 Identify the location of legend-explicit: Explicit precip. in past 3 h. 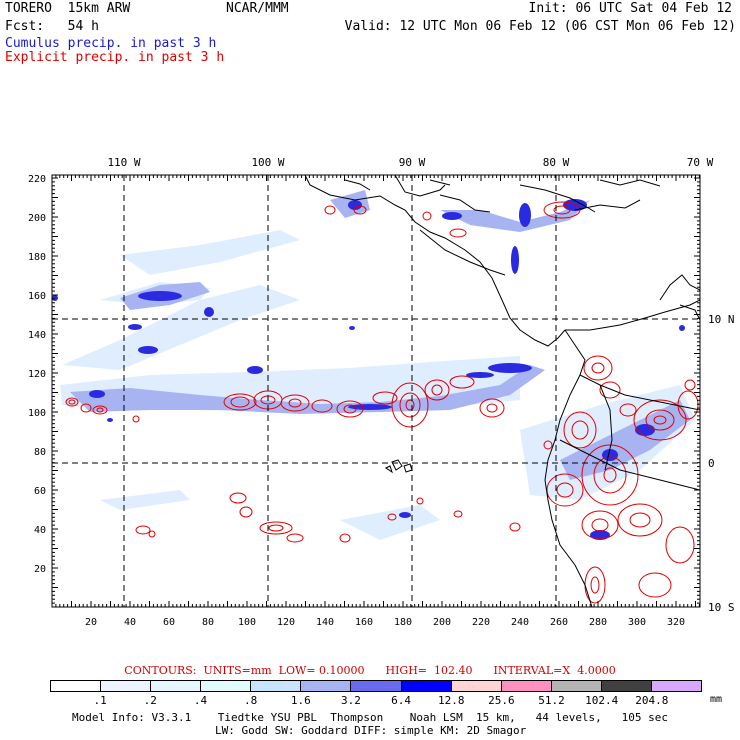
(115, 57).